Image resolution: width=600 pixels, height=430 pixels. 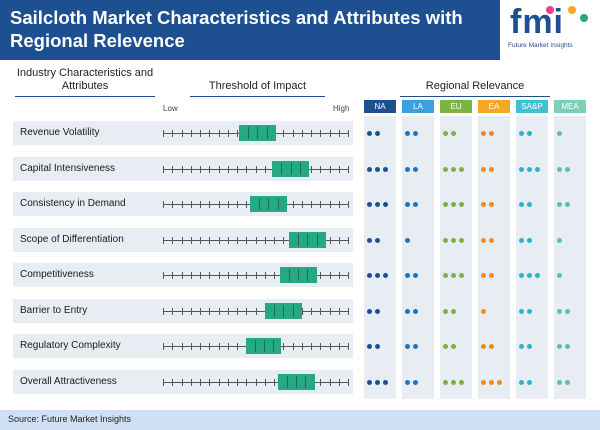 What do you see at coordinates (550, 10) in the screenshot?
I see `logo-dot-pink` at bounding box center [550, 10].